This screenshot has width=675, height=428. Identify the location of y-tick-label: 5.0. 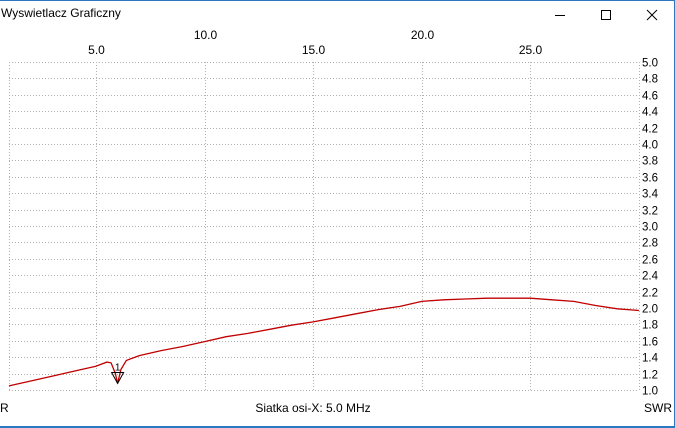
(650, 64).